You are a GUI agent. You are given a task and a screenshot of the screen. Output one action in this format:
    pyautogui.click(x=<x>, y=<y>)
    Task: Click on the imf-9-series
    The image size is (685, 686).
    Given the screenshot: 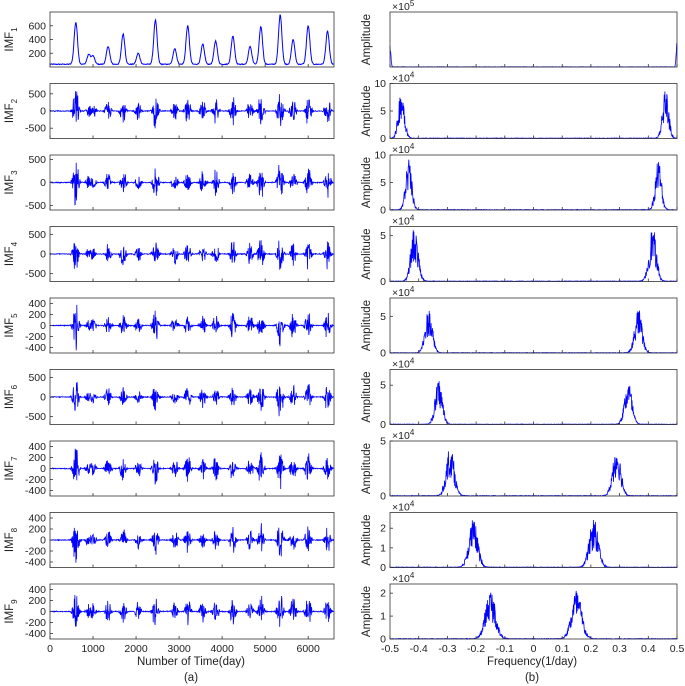 What is the action you would take?
    pyautogui.click(x=192, y=610)
    